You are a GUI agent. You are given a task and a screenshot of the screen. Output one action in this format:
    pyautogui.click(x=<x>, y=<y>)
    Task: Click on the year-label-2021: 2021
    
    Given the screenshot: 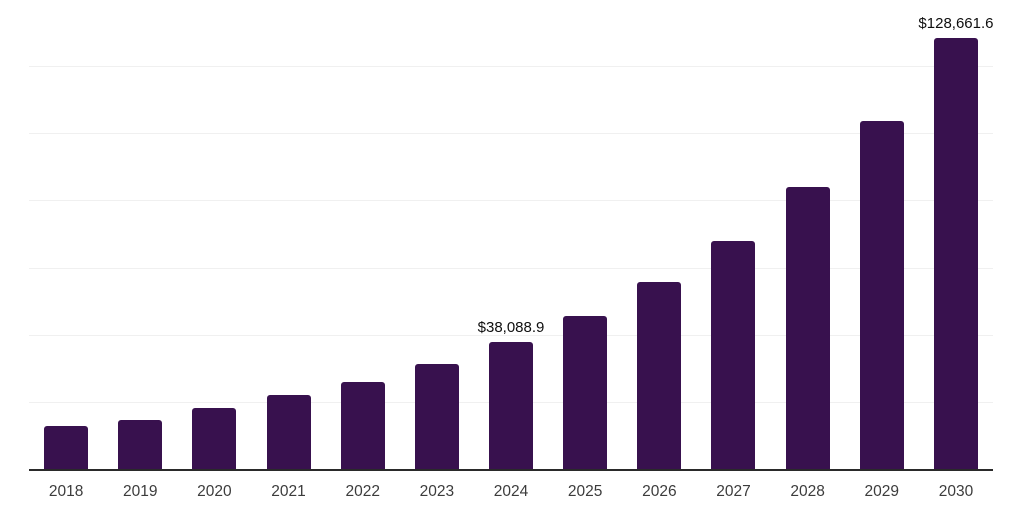 What is the action you would take?
    pyautogui.click(x=288, y=491)
    